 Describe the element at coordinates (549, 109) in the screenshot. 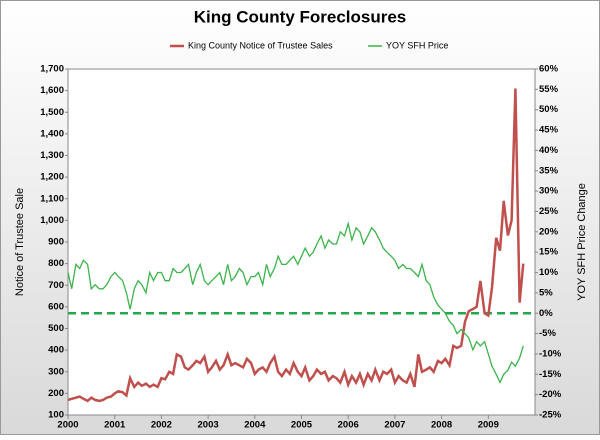

I see `y2-tick-label: 50%` at that location.